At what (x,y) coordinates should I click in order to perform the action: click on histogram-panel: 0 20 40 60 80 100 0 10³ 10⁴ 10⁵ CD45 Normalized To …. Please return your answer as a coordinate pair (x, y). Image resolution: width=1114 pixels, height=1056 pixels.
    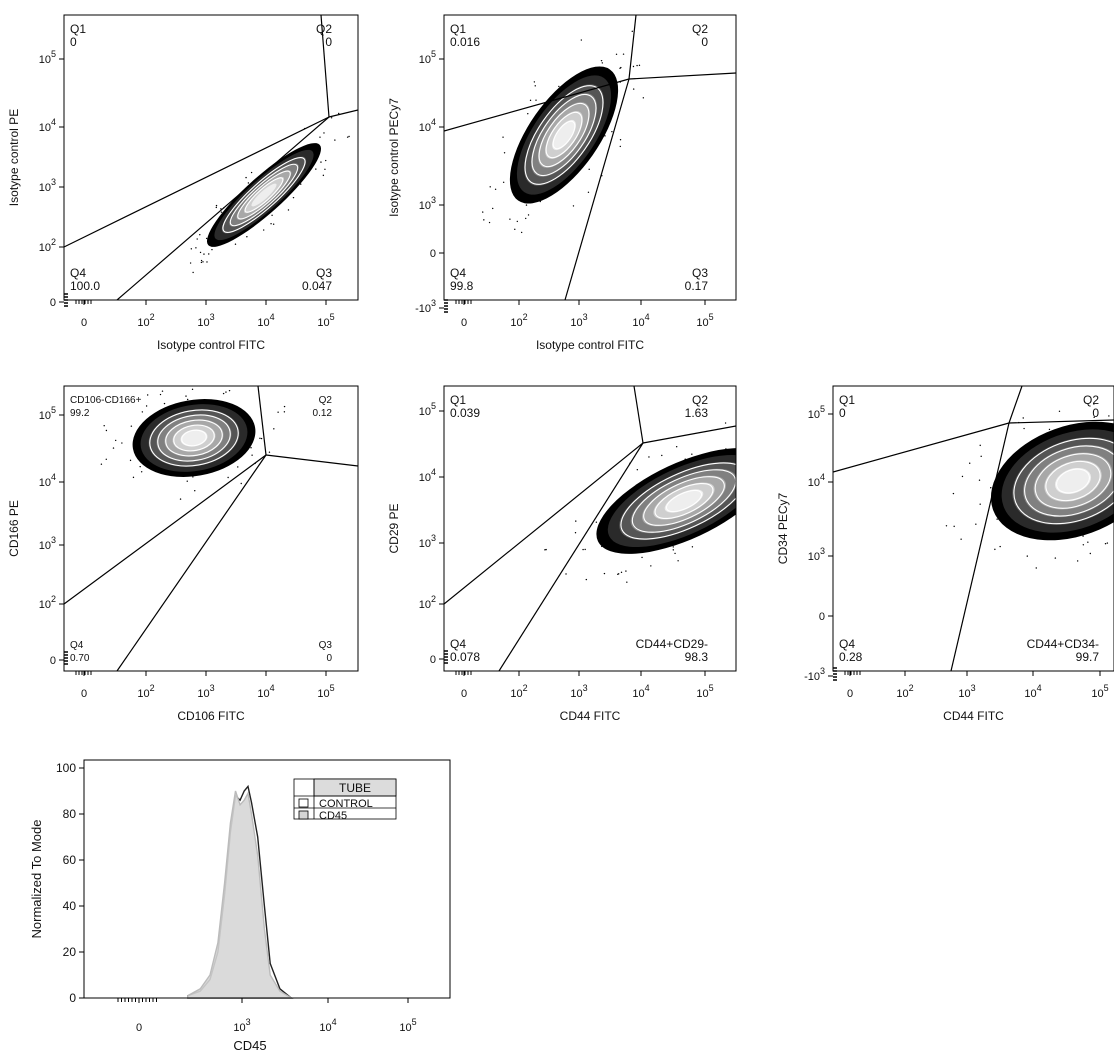
    Looking at the image, I should click on (240, 906).